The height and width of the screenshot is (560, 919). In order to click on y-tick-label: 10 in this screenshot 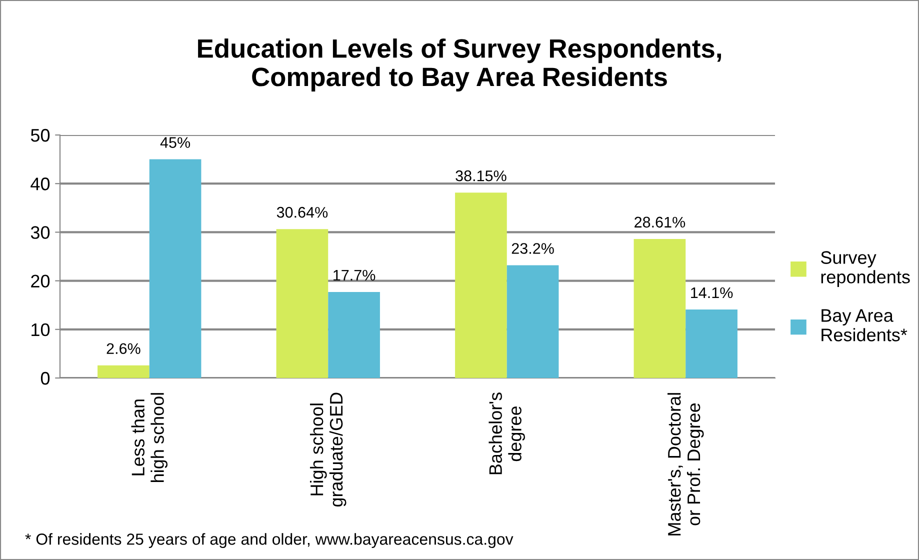, I will do `click(41, 329)`.